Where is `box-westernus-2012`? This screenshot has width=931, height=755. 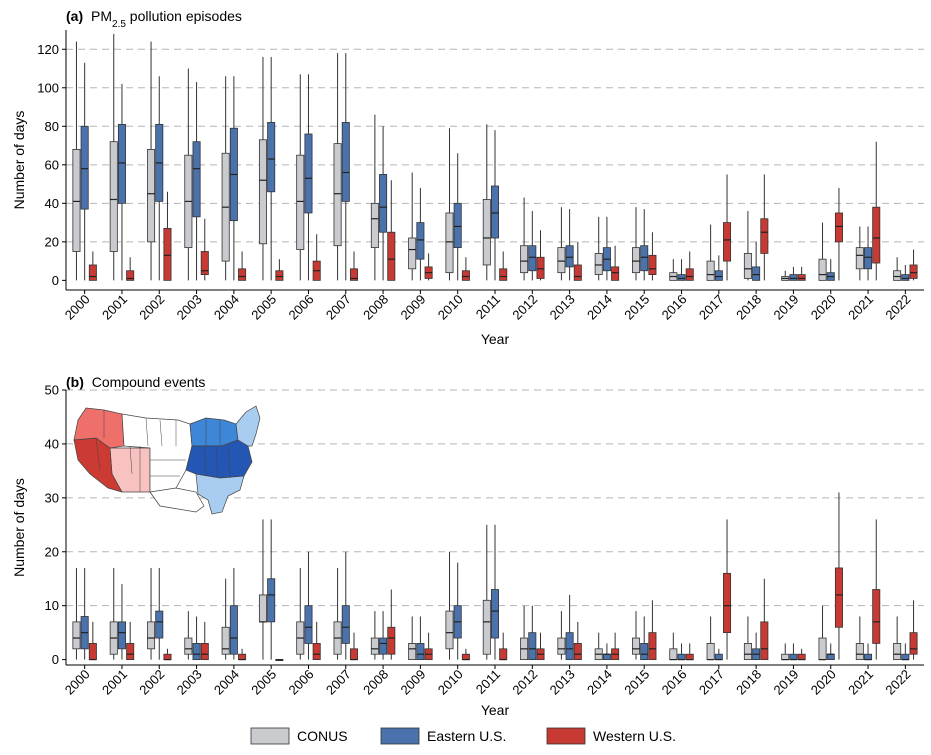
box-westernus-2012 is located at coordinates (540, 255).